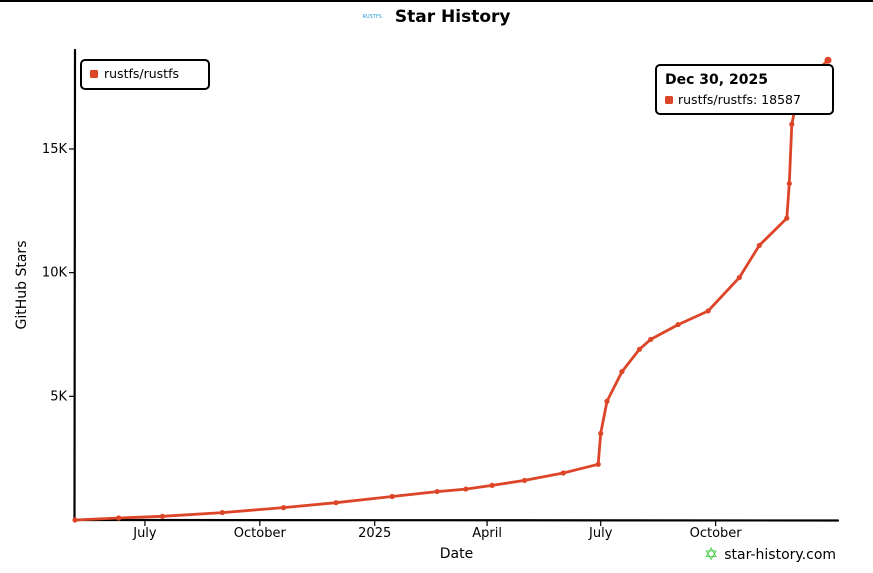 The width and height of the screenshot is (873, 573). I want to click on legend: rustfs/rustfs, so click(145, 74).